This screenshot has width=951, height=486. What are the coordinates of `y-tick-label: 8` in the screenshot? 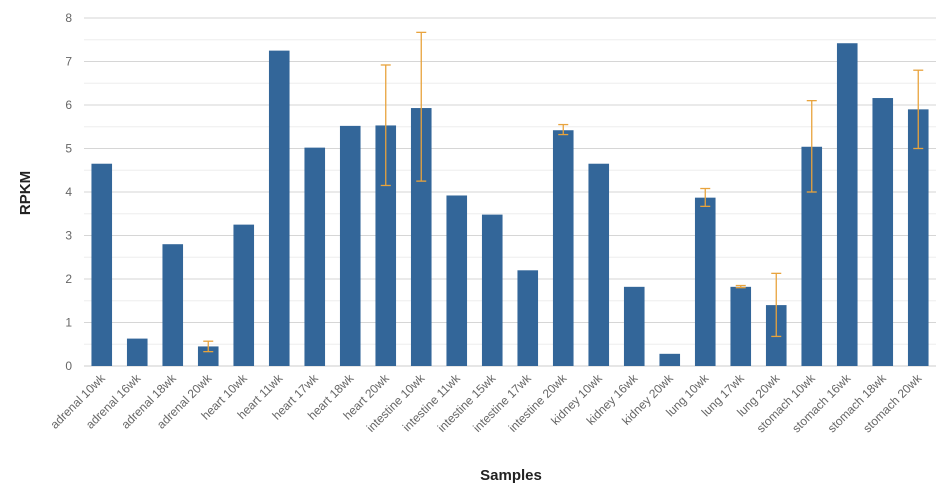 It's located at (68, 18).